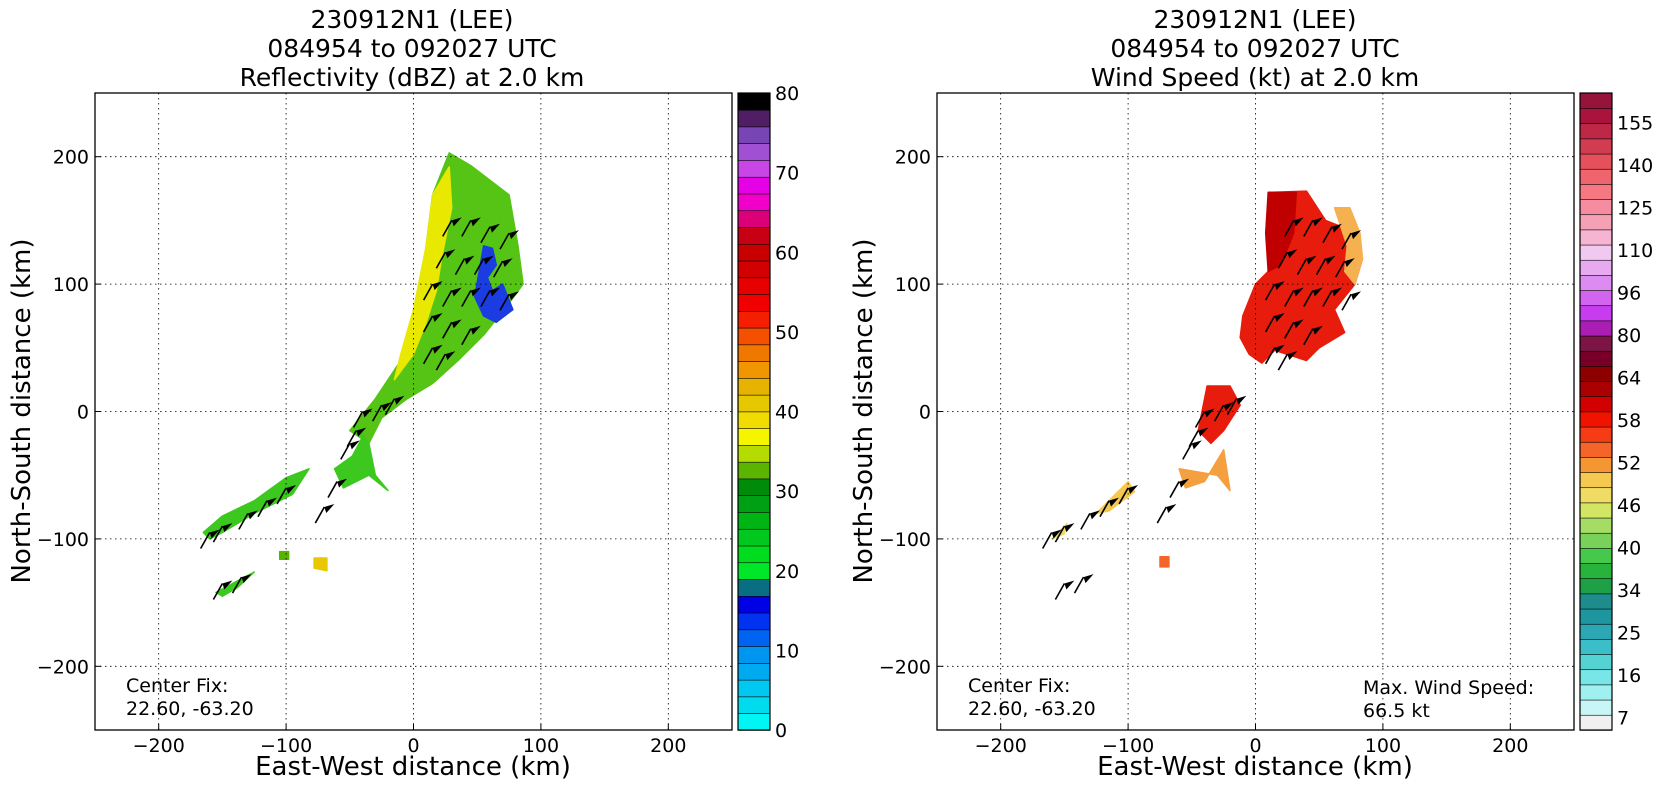 Image resolution: width=1655 pixels, height=791 pixels. What do you see at coordinates (1629, 421) in the screenshot?
I see `colorbar-tick-label: 58` at bounding box center [1629, 421].